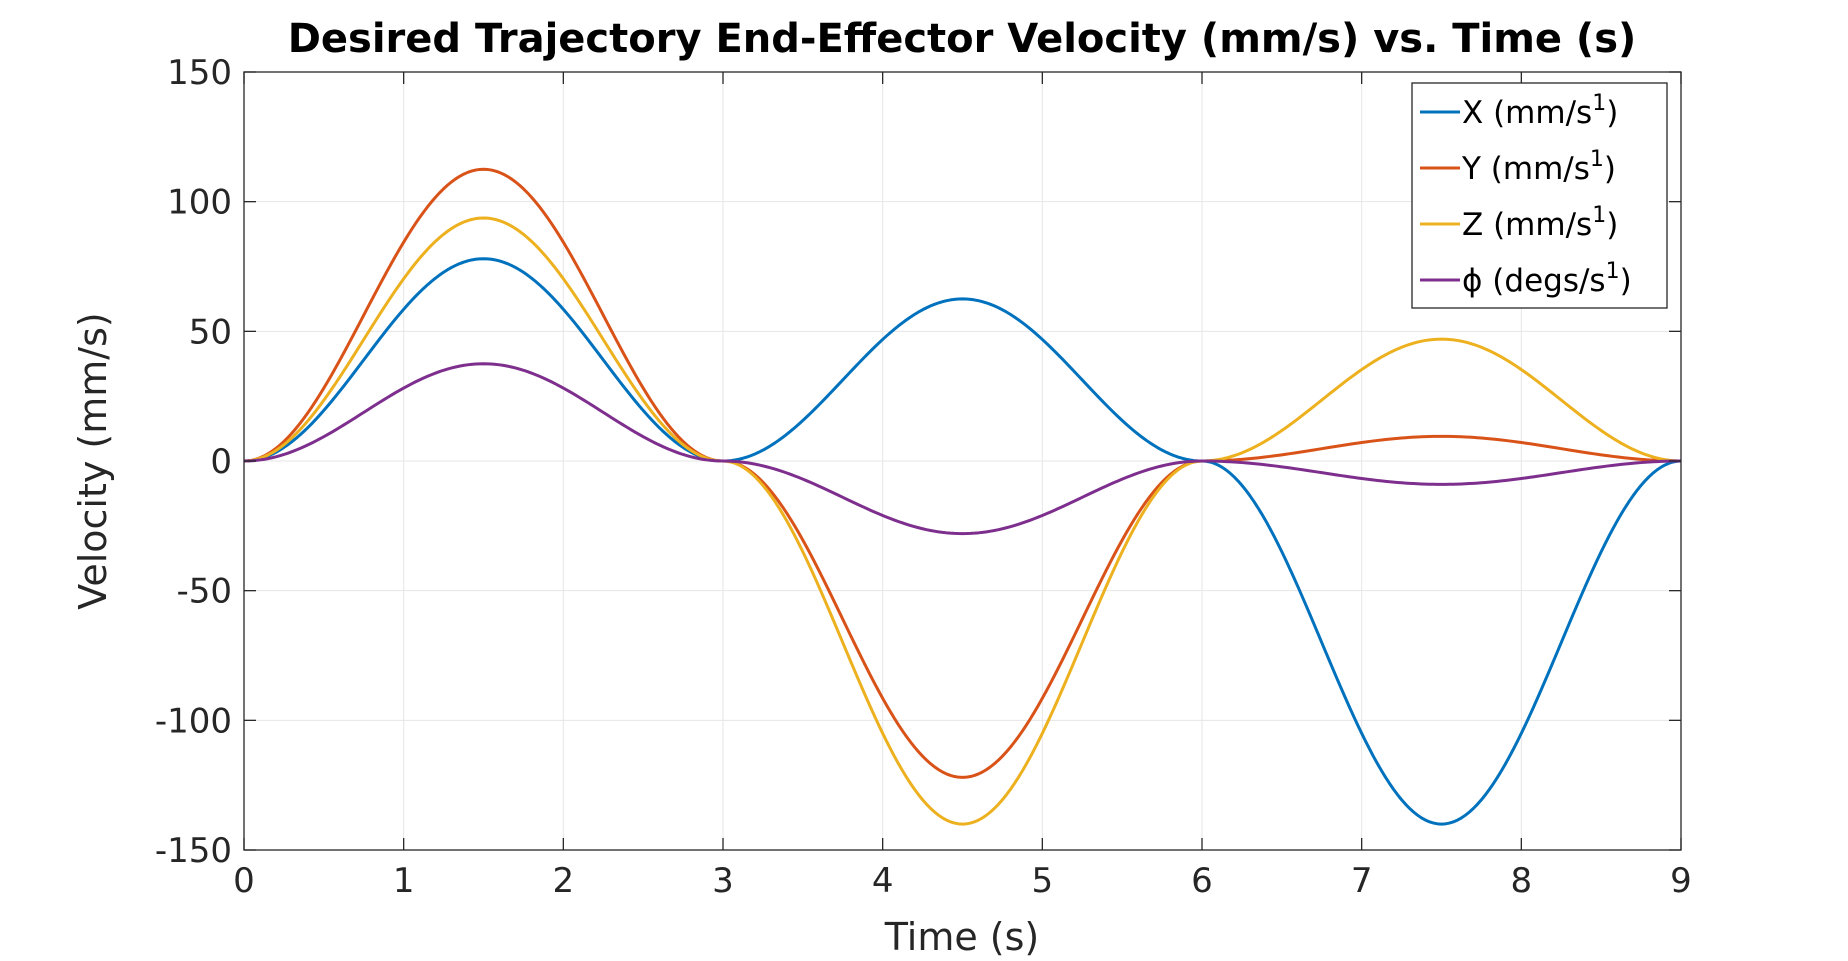  Describe the element at coordinates (210, 332) in the screenshot. I see `y-tick-label: 50` at that location.